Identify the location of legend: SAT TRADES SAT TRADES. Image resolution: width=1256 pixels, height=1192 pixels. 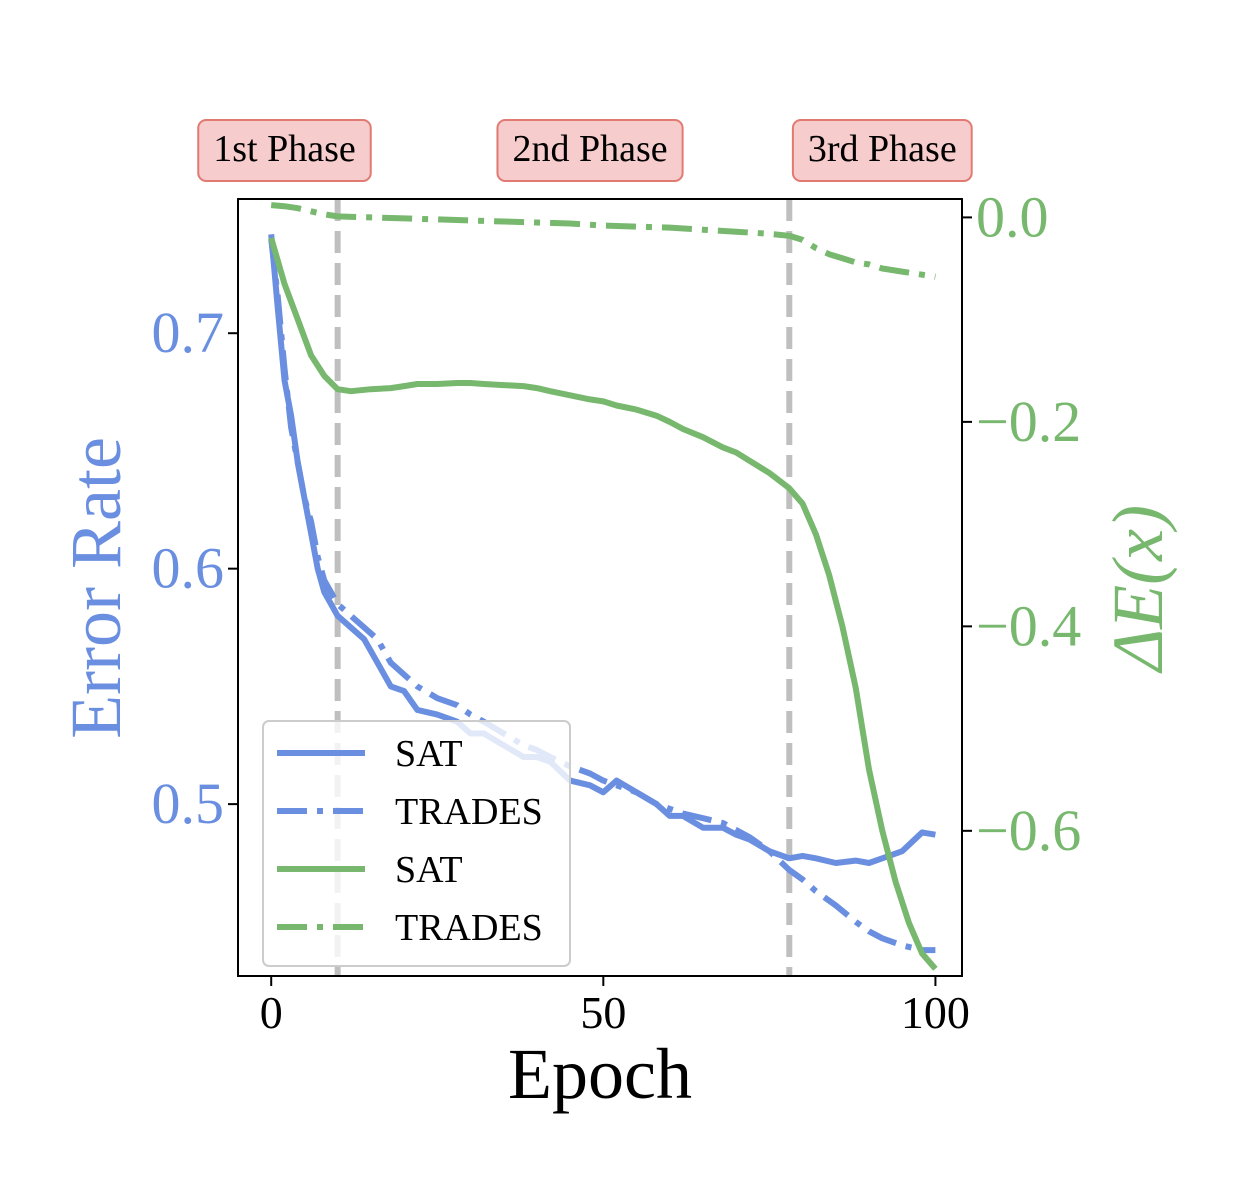
(416, 843).